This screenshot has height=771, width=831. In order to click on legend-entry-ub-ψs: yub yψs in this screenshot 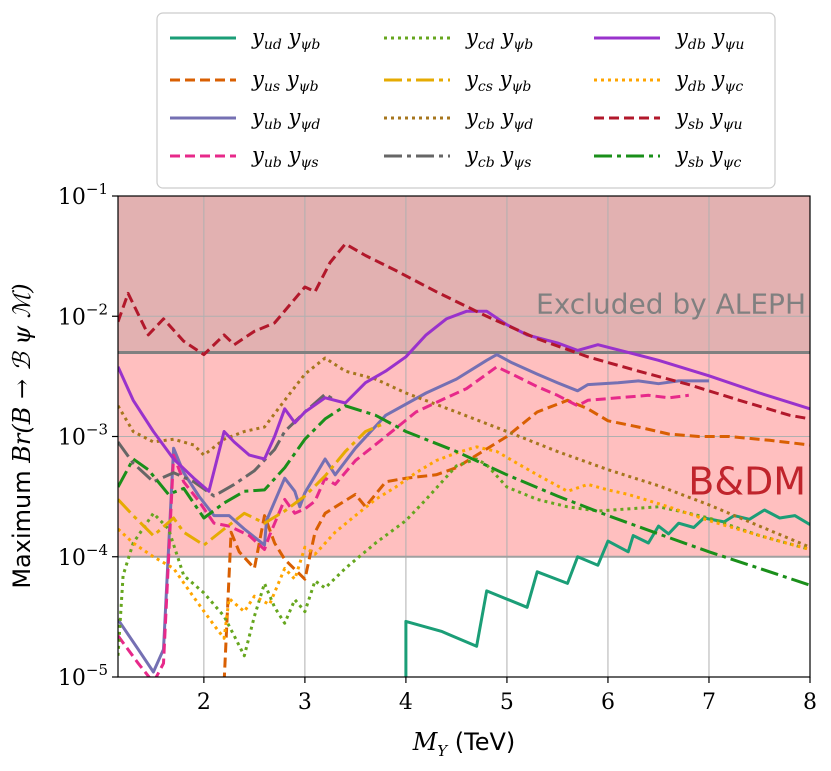, I will do `click(285, 157)`.